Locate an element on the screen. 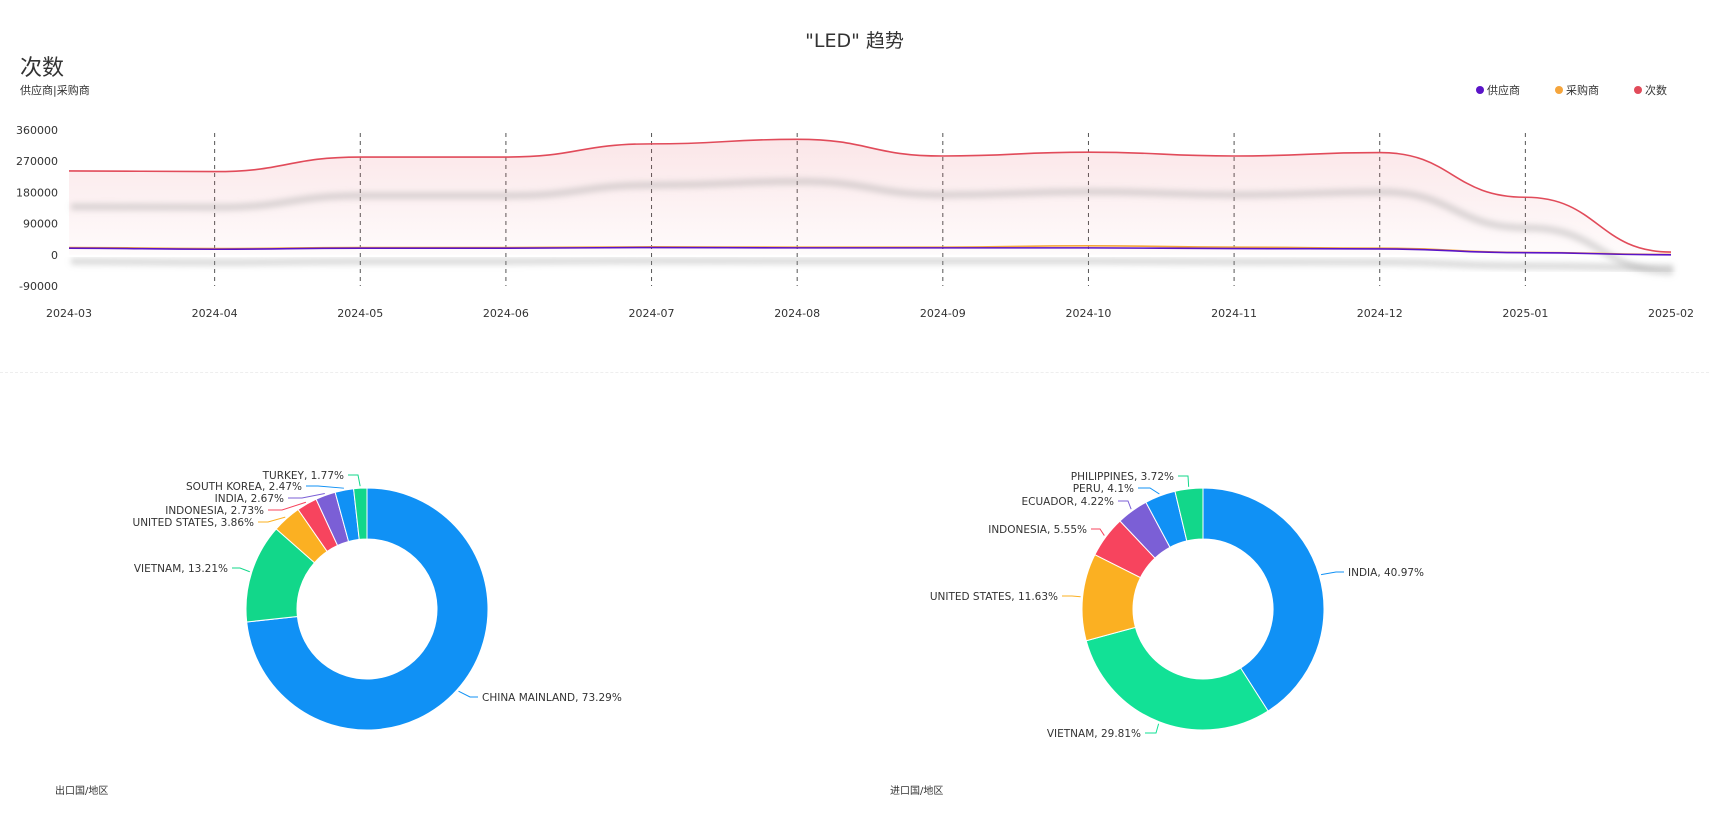  slice-label: SOUTH KOREA, 2.47% is located at coordinates (244, 487).